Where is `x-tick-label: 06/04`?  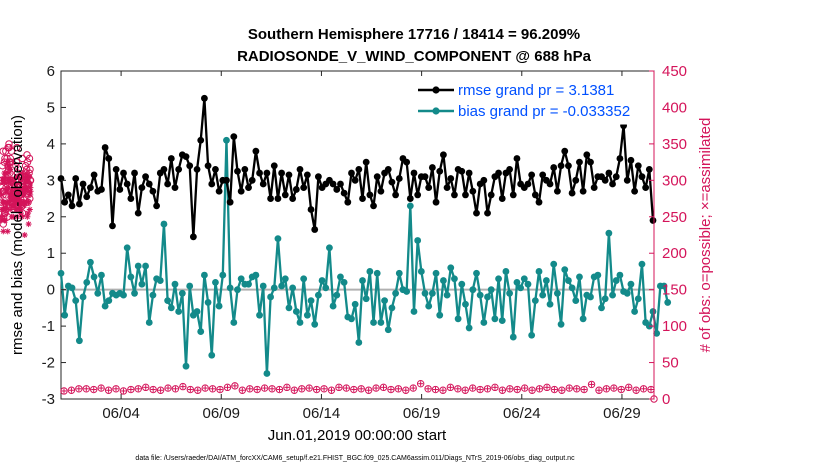
x-tick-label: 06/04 is located at coordinates (121, 413).